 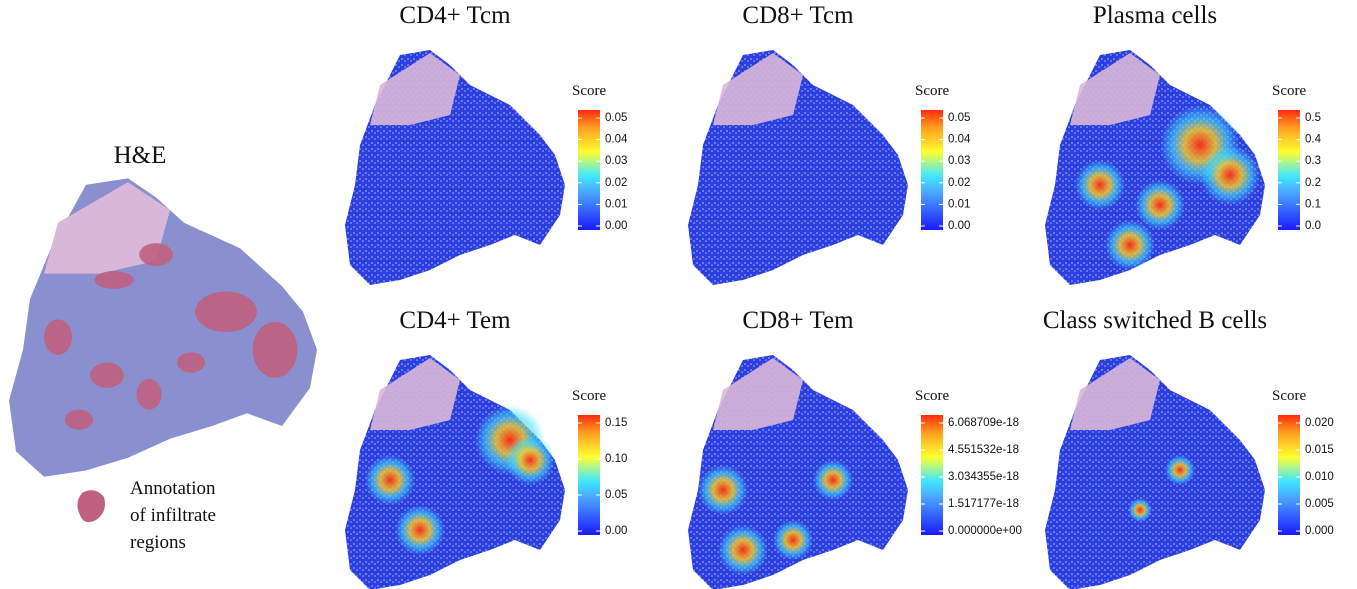 I want to click on panel: CD4+ Tem Score 0.15 0.10 0.05 0.00, so click(x=486, y=448).